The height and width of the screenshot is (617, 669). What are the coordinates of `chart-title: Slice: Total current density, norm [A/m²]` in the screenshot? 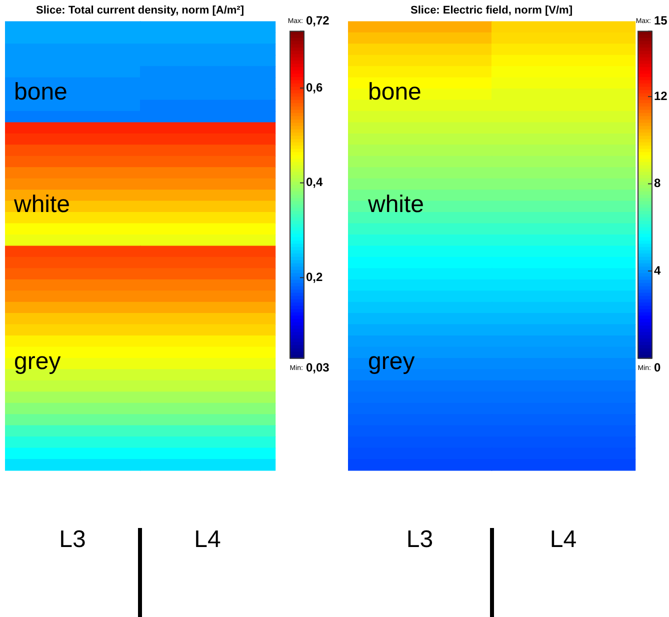 It's located at (140, 10).